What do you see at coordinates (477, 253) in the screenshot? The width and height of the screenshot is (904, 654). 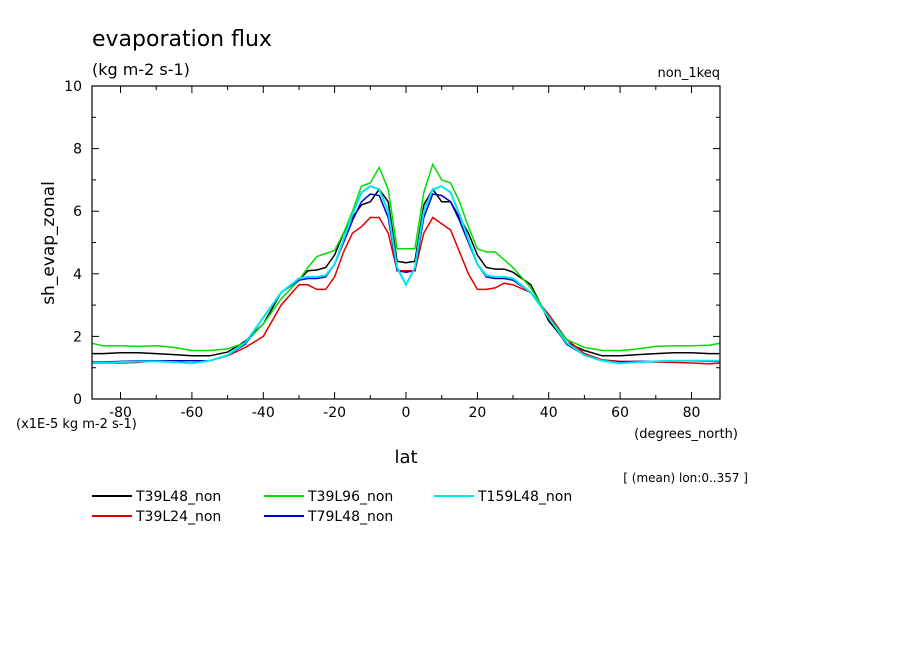 I see `x-tick: 20` at bounding box center [477, 253].